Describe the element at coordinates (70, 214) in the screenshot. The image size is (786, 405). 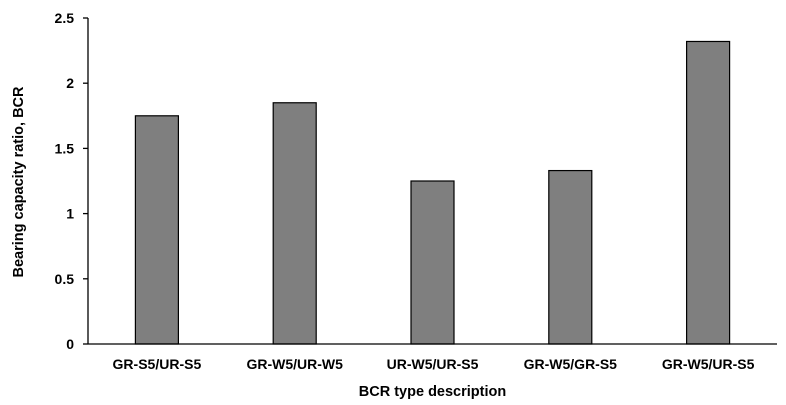
I see `y-tick-label: 1` at that location.